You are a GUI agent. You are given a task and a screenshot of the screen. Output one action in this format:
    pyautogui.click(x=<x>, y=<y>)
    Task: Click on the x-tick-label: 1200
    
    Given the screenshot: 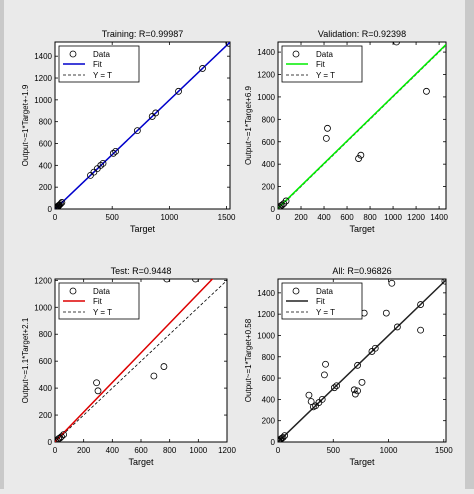 What is the action you would take?
    pyautogui.click(x=227, y=450)
    